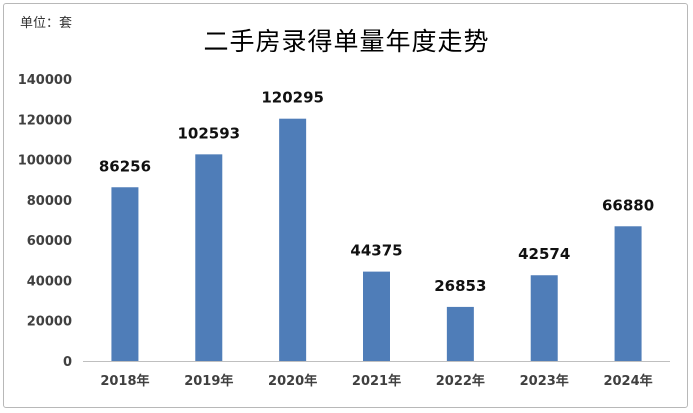 The width and height of the screenshot is (693, 413). I want to click on data-label: 102593, so click(208, 133).